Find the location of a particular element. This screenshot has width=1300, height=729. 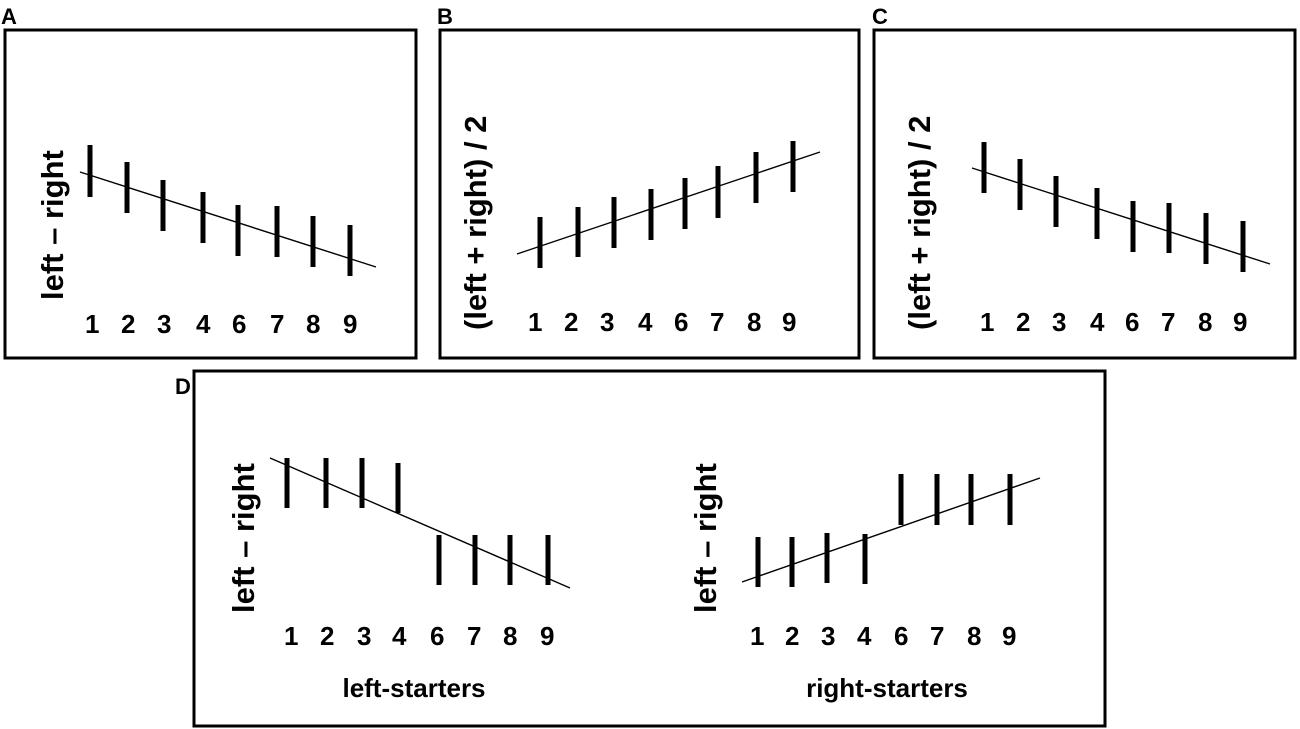

panel-b-marks is located at coordinates (668, 204).